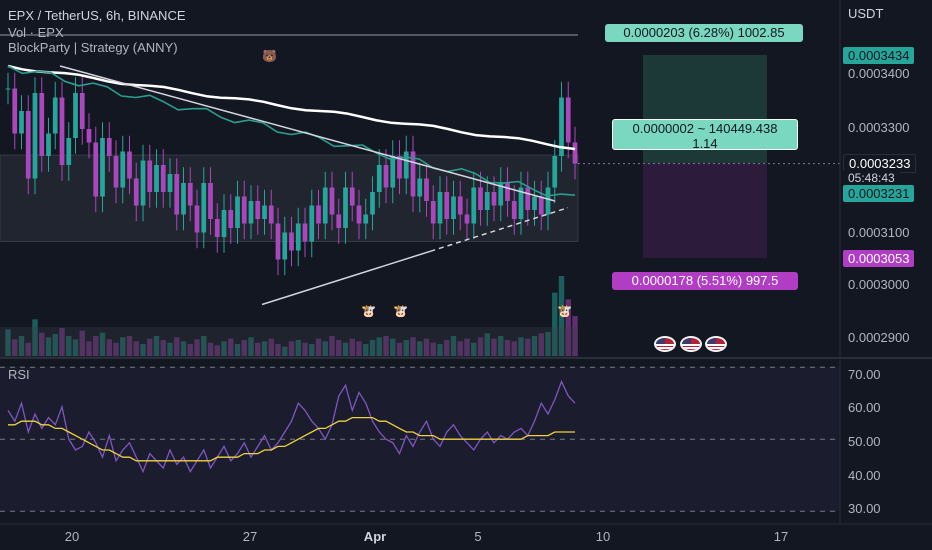 This screenshot has height=550, width=932. I want to click on rsi-tick: 40.00, so click(864, 475).